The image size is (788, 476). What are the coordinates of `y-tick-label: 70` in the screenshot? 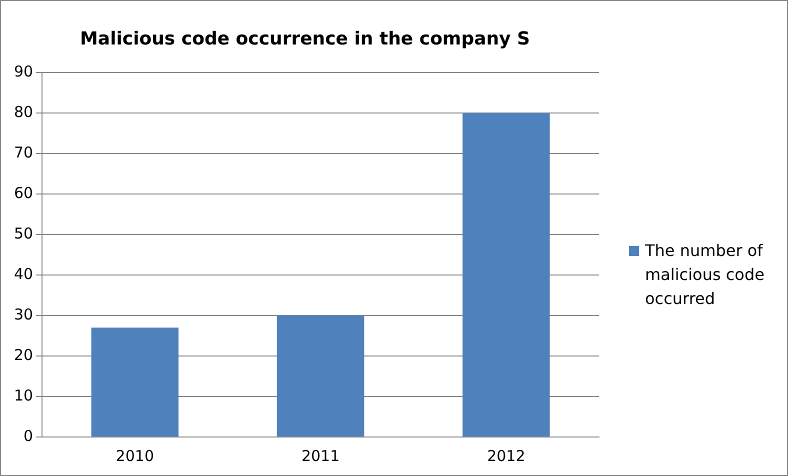 It's located at (24, 152).